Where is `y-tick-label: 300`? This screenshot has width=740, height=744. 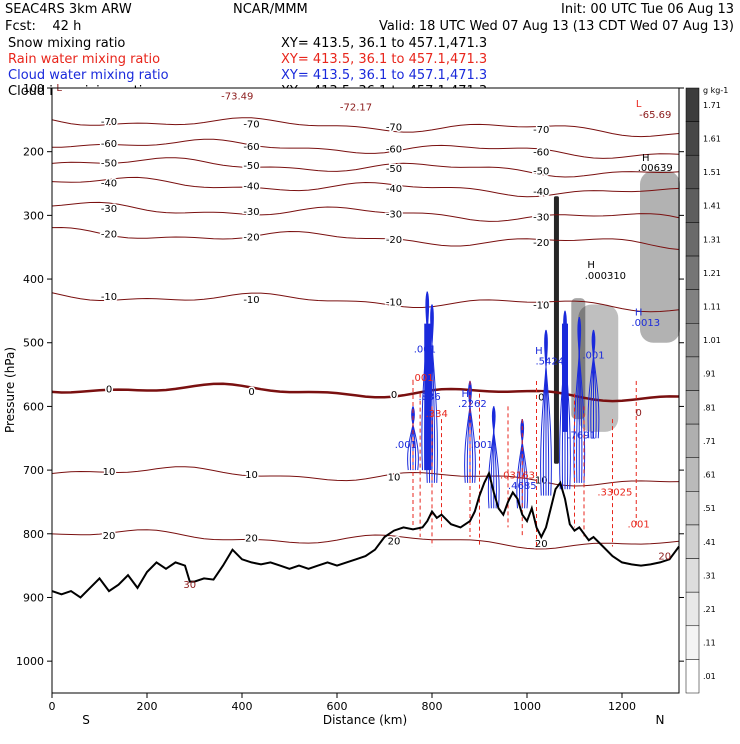
y-tick-label: 300 is located at coordinates (33, 215).